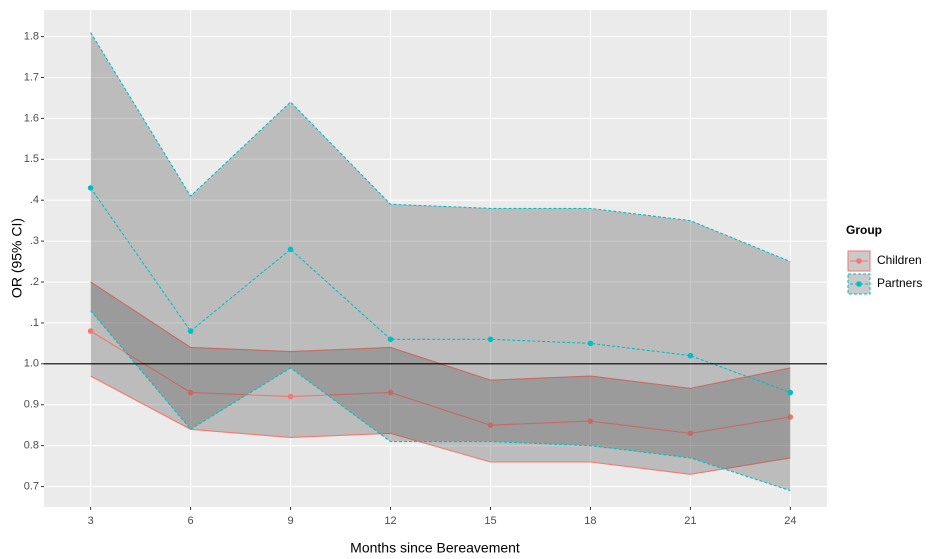 The image size is (933, 559). What do you see at coordinates (191, 521) in the screenshot?
I see `x-tick-label: 6` at bounding box center [191, 521].